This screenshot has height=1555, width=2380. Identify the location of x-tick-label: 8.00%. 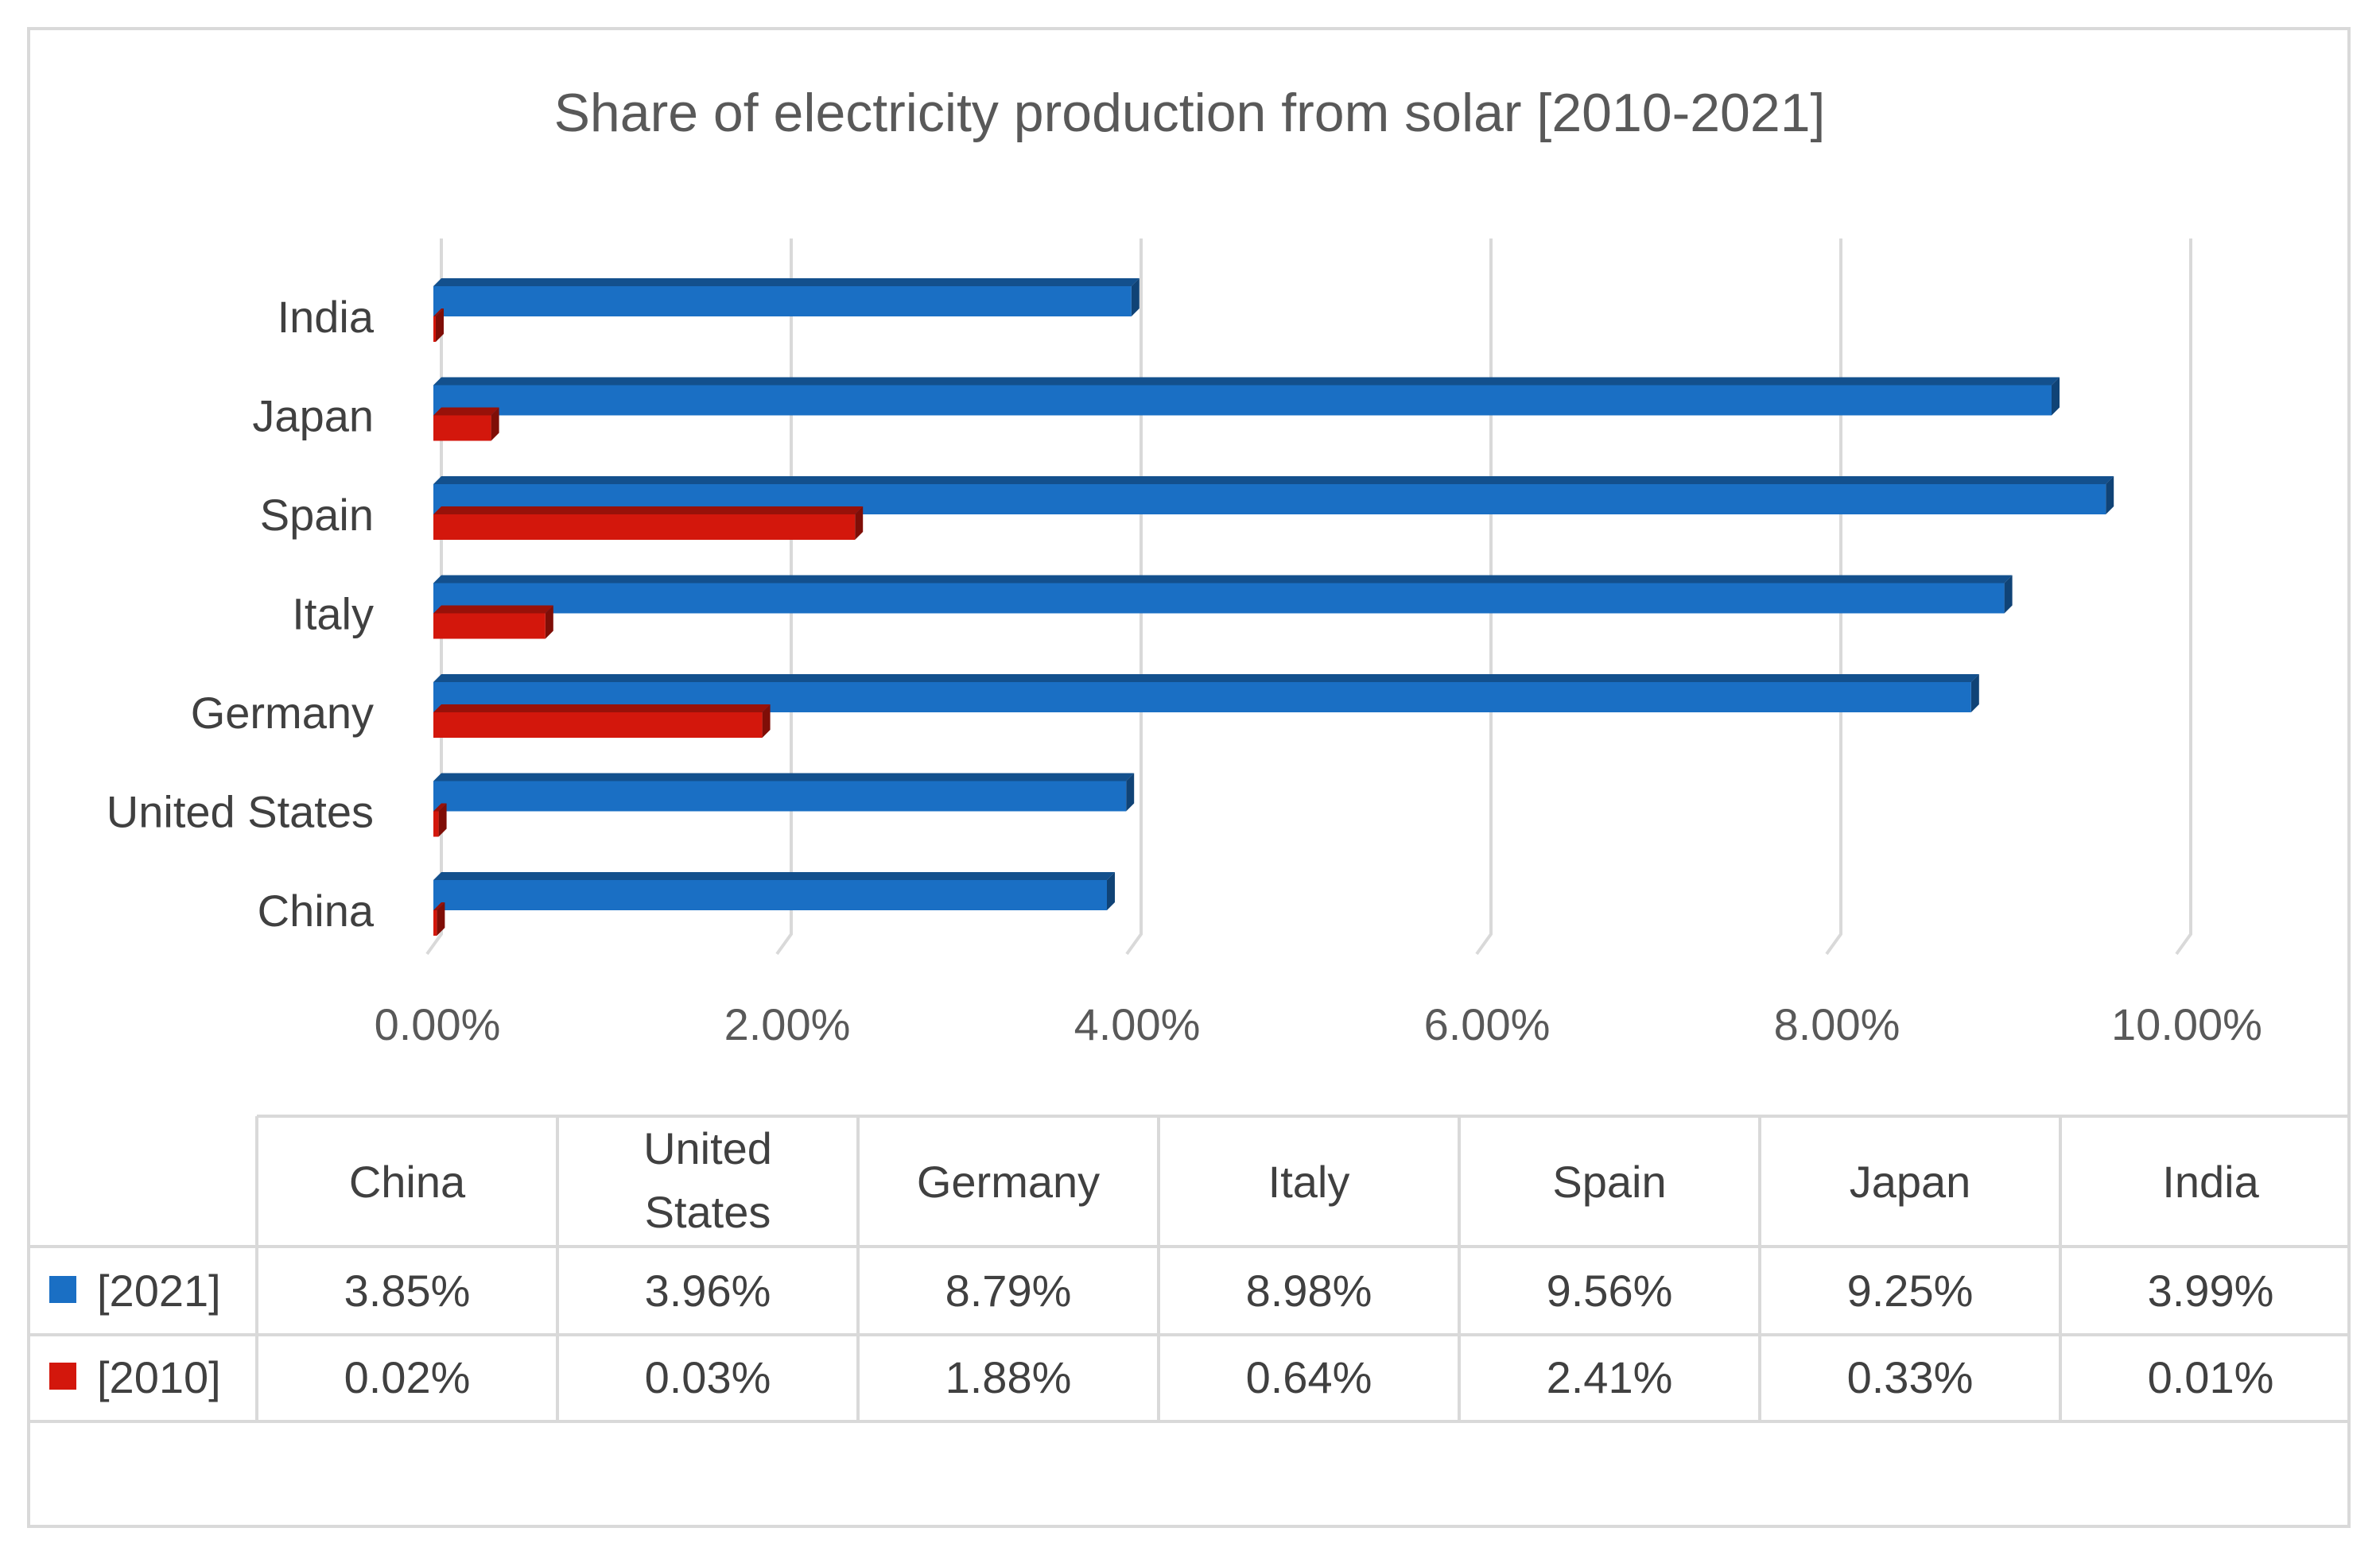
(1837, 1024).